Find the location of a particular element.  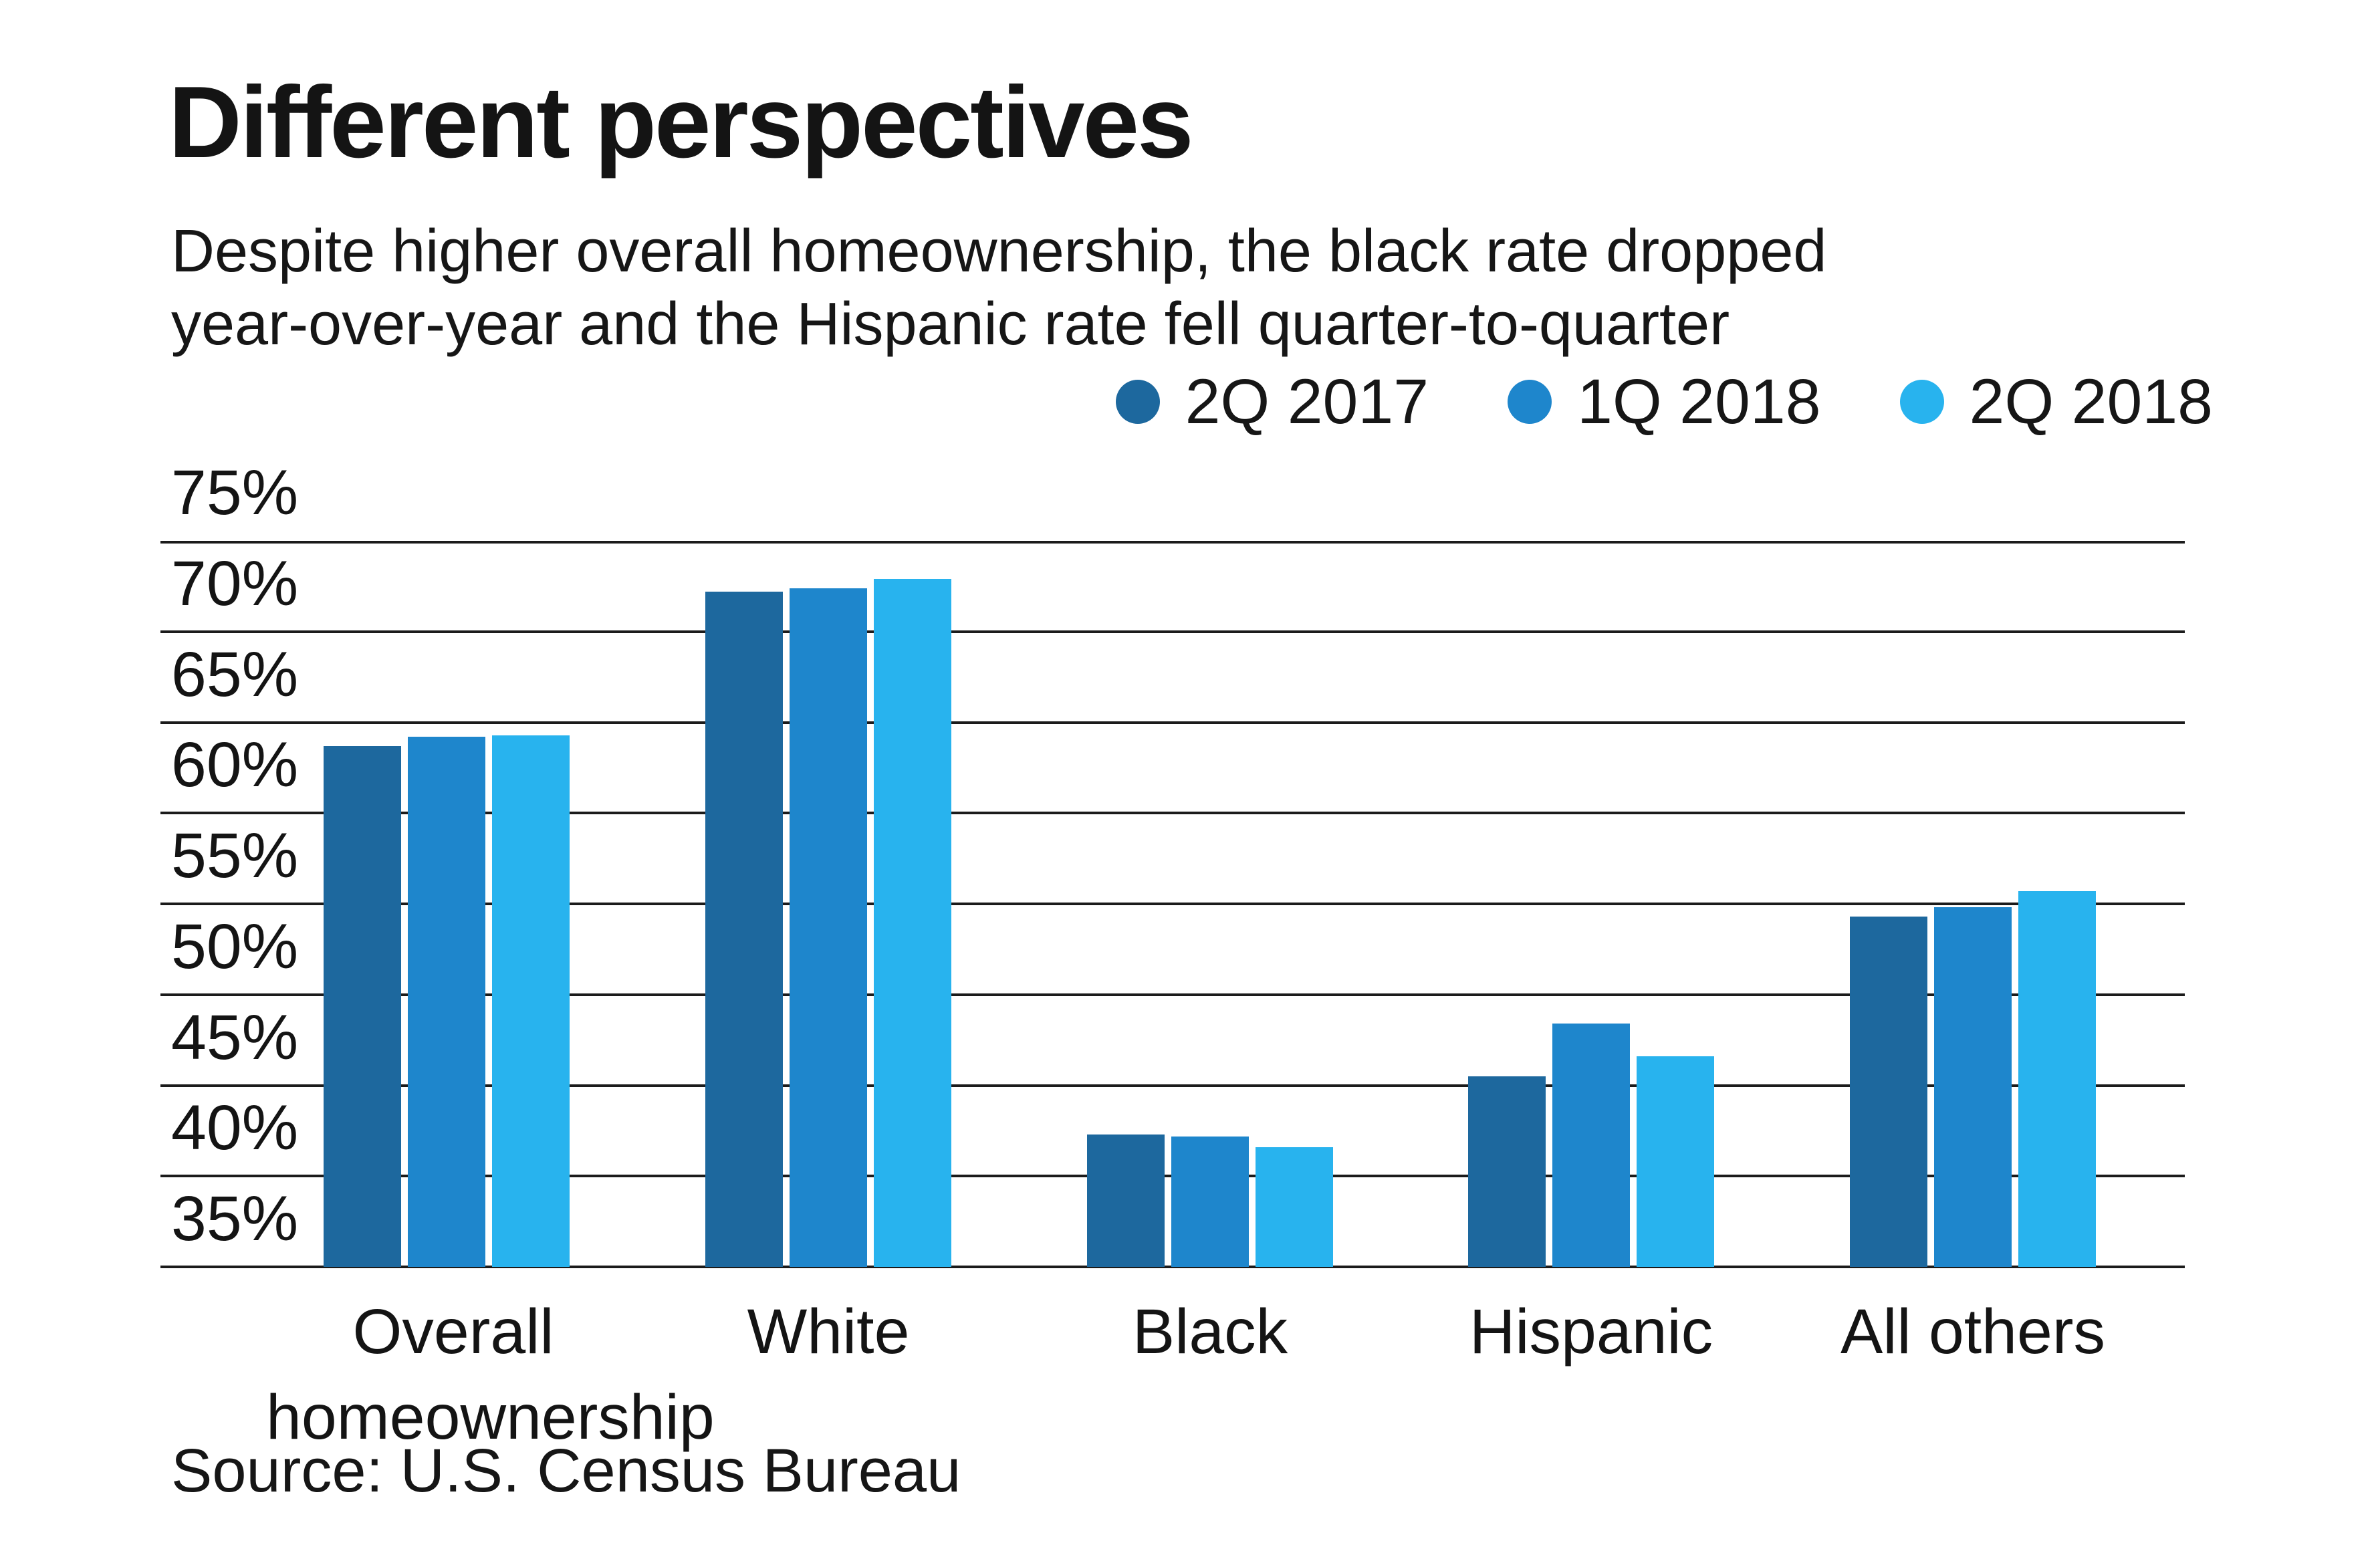

y-tick-label: 65% is located at coordinates (235, 674).